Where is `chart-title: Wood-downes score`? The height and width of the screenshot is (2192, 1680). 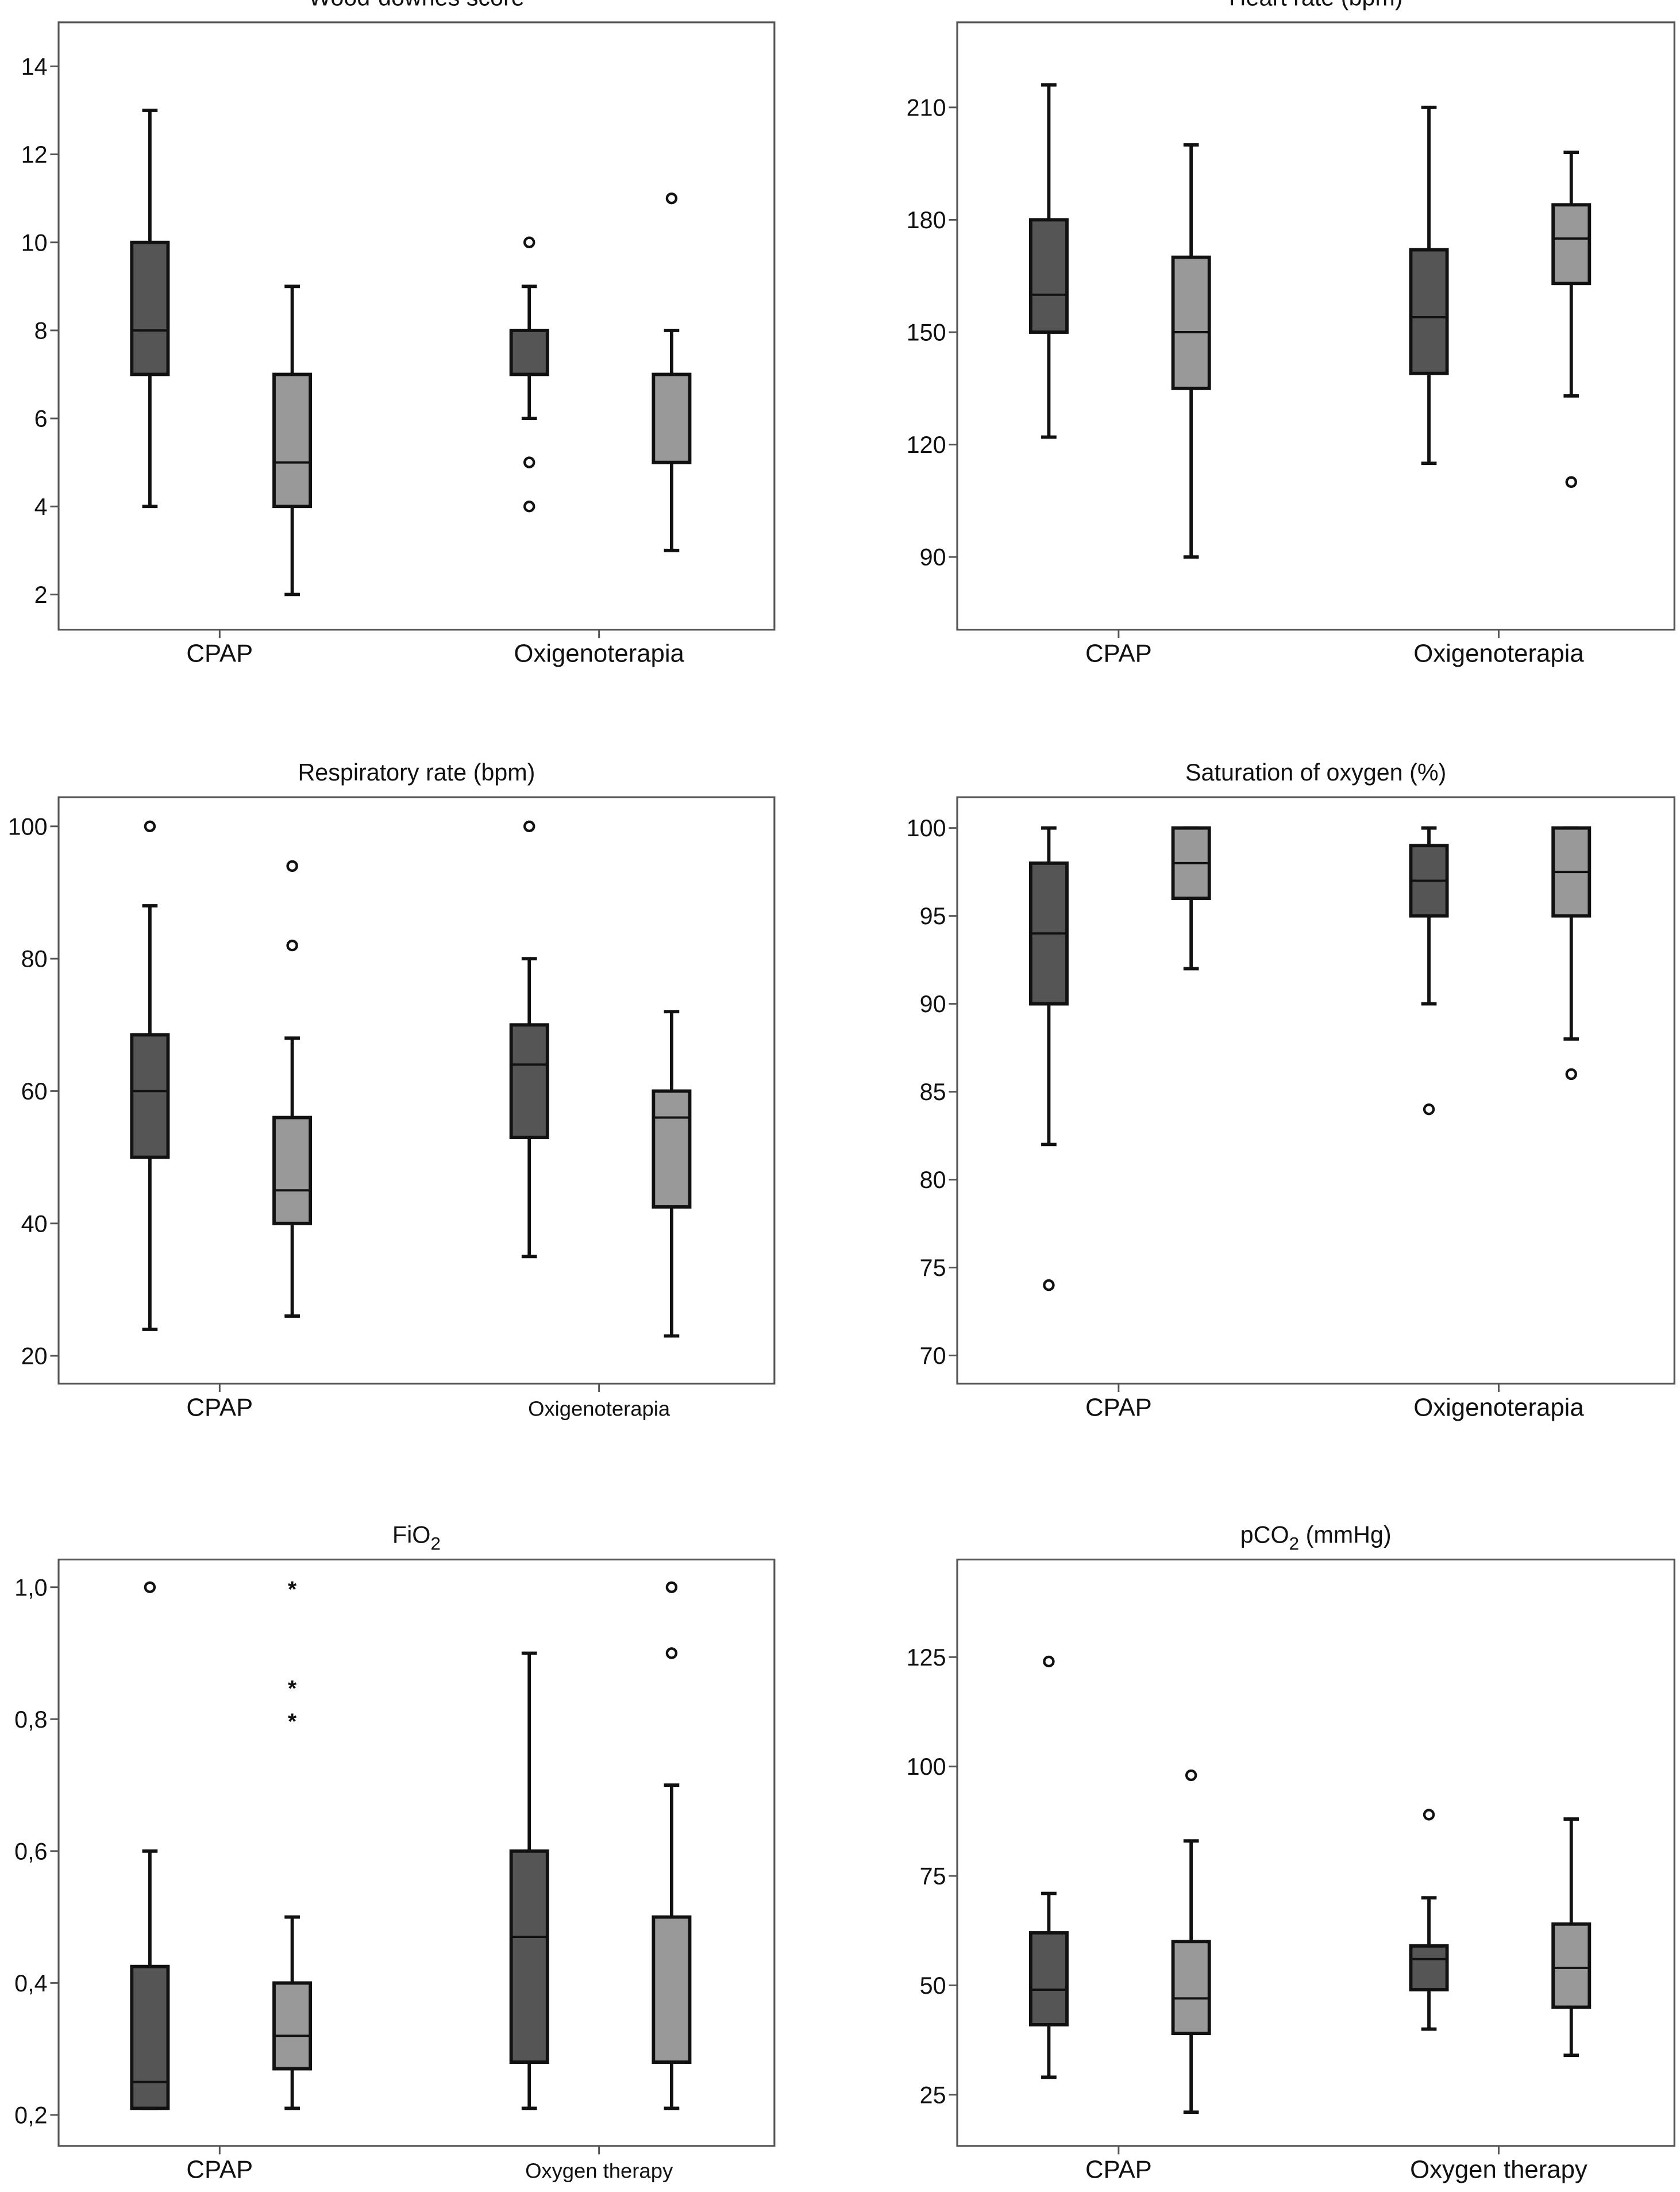
chart-title: Wood-downes score is located at coordinates (416, 6).